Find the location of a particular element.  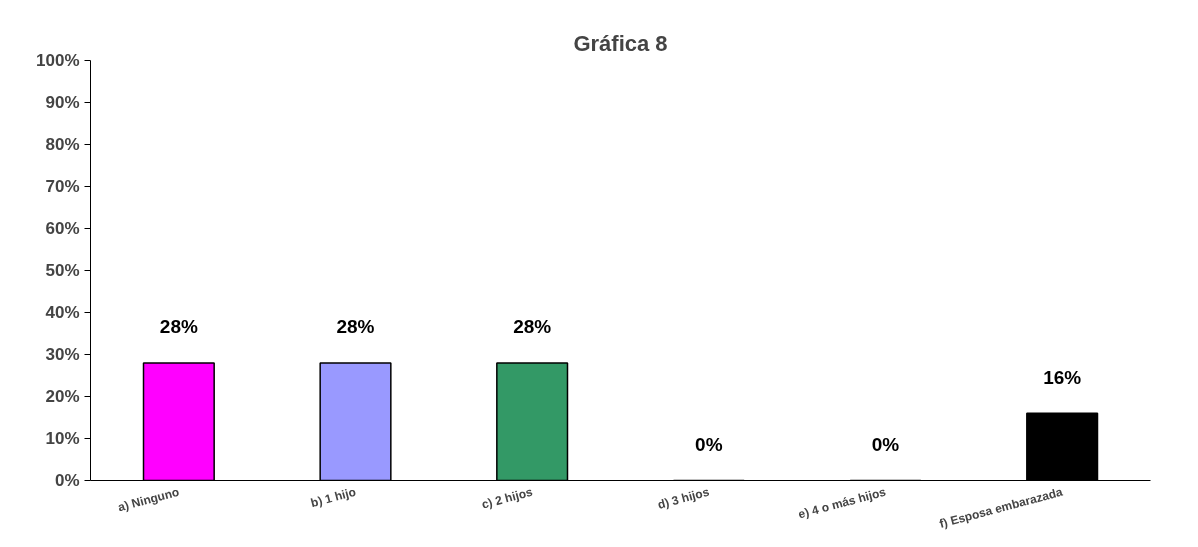

y-tick-label: 40% is located at coordinates (62, 312).